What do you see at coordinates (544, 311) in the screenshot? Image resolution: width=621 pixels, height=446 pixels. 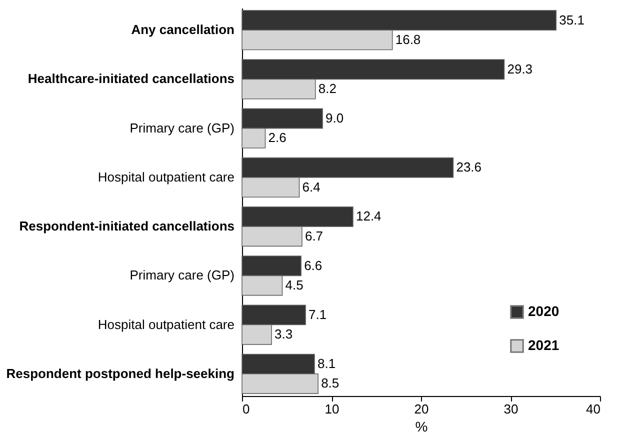 I see `legend-label: 2020` at bounding box center [544, 311].